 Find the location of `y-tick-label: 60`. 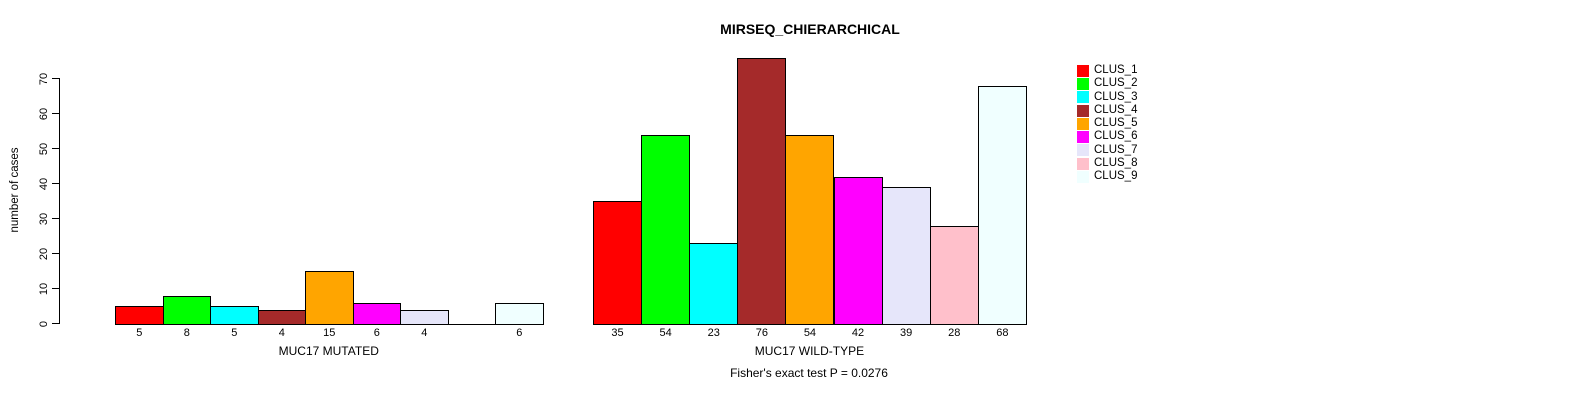

y-tick-label: 60 is located at coordinates (44, 113).